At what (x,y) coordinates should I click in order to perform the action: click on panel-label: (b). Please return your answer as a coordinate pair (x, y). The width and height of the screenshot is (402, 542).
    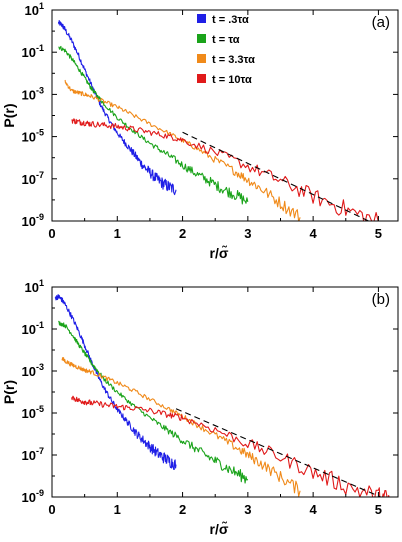
    Looking at the image, I should click on (381, 299).